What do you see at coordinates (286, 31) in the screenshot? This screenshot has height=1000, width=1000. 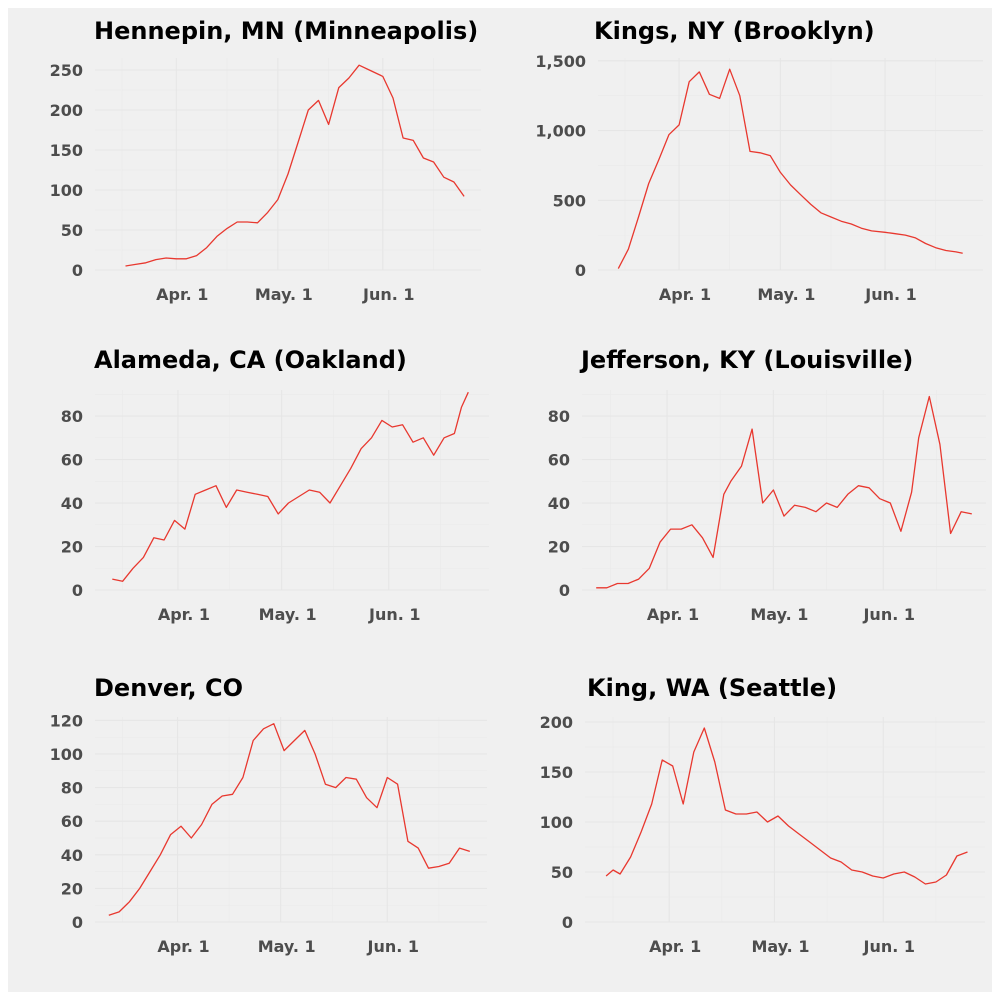 I see `chart-title: Hennepin, MN (Minneapolis)` at bounding box center [286, 31].